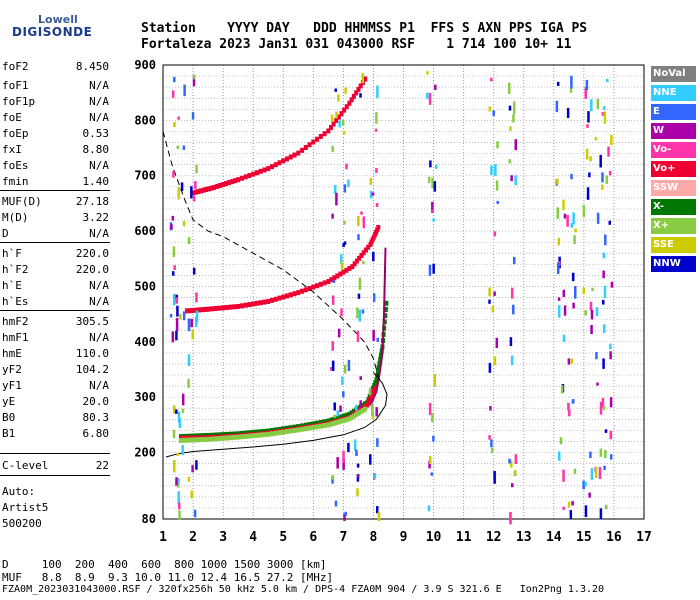 Image resolution: width=700 pixels, height=600 pixels. I want to click on density-profile-line, so click(276, 414).